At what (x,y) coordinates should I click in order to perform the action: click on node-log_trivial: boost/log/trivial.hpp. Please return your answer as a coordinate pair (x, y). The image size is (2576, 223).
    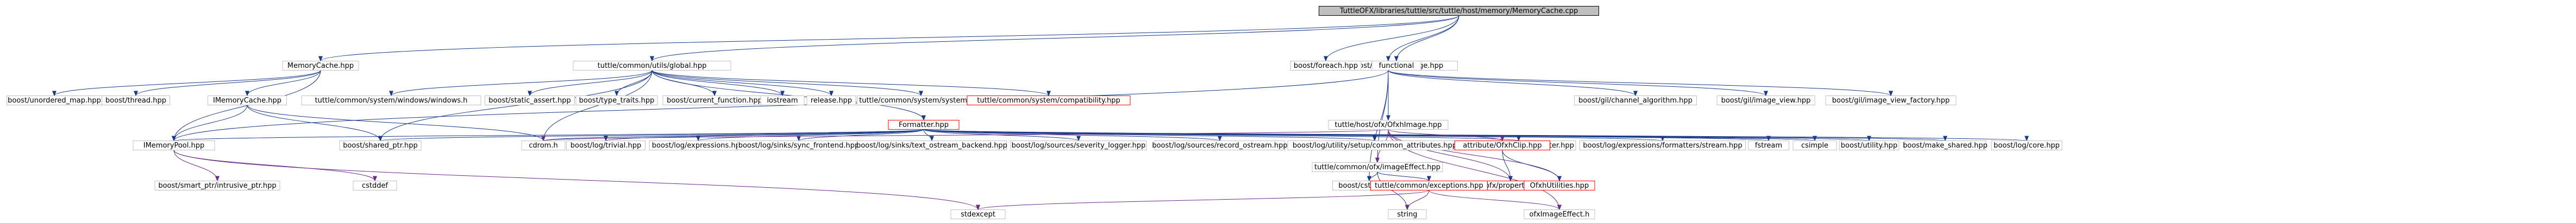
    Looking at the image, I should click on (605, 145).